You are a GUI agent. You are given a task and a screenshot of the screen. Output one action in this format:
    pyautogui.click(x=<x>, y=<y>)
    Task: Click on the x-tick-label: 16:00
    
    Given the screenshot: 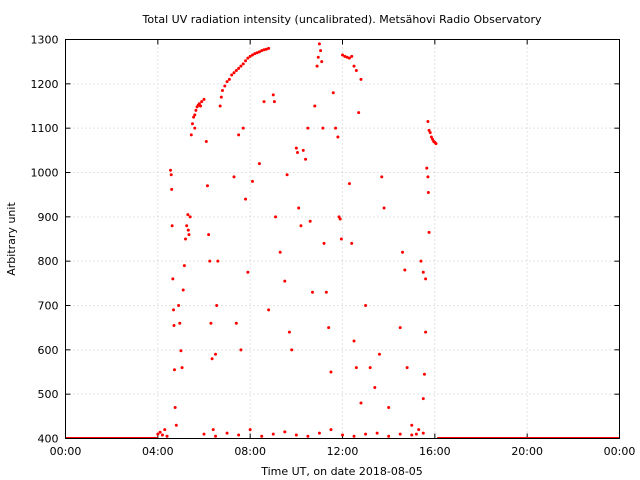 What is the action you would take?
    pyautogui.click(x=435, y=451)
    